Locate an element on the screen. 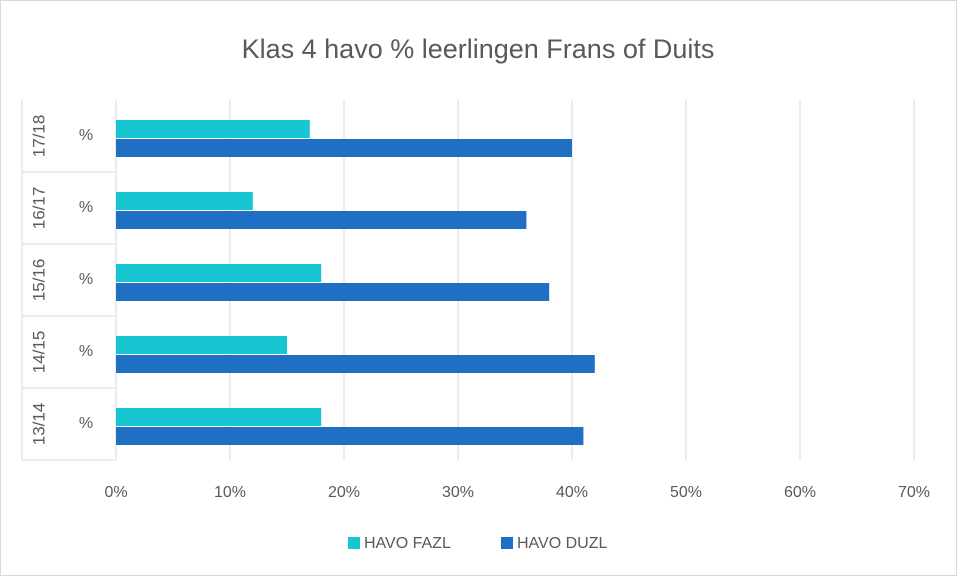  category-label: 16/17 is located at coordinates (38, 208).